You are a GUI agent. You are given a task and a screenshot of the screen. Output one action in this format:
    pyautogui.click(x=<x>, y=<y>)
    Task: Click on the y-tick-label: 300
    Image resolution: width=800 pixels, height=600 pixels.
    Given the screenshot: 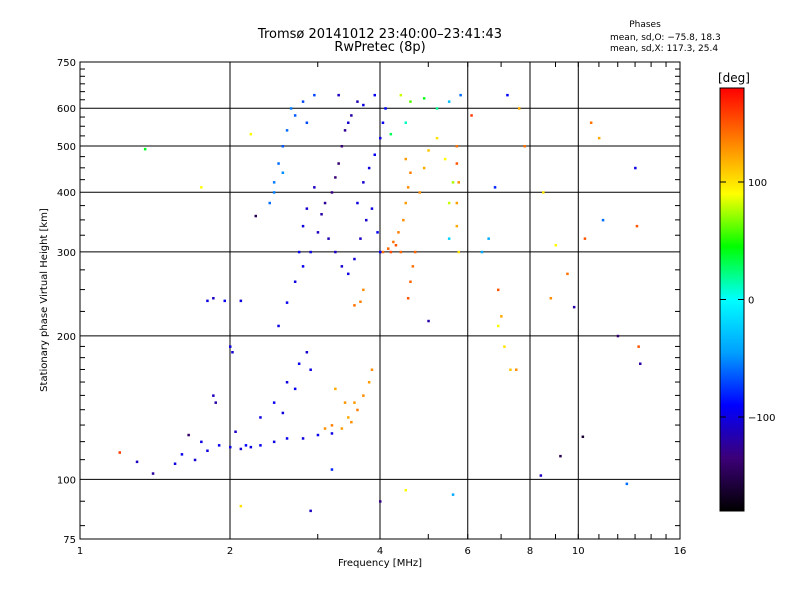 What is the action you would take?
    pyautogui.click(x=66, y=253)
    